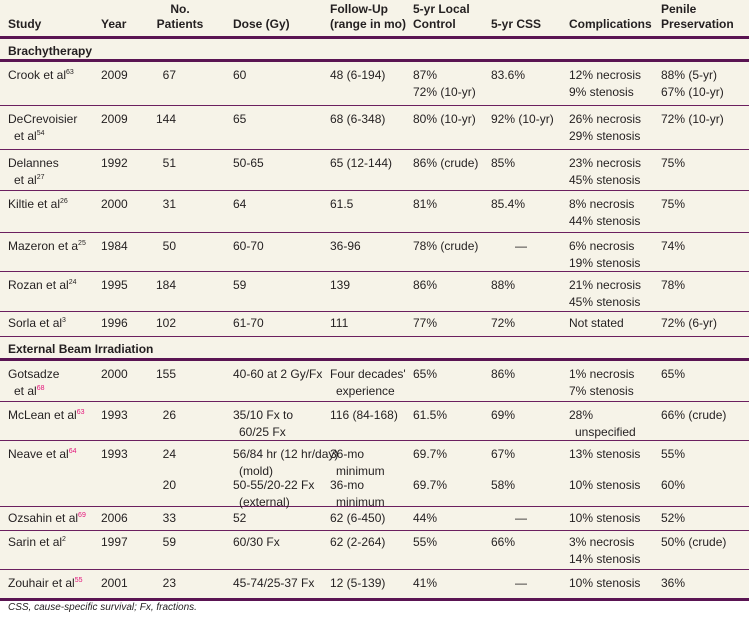  Describe the element at coordinates (602, 382) in the screenshot. I see `complications: 1% necrosis 7% stenosis` at that location.